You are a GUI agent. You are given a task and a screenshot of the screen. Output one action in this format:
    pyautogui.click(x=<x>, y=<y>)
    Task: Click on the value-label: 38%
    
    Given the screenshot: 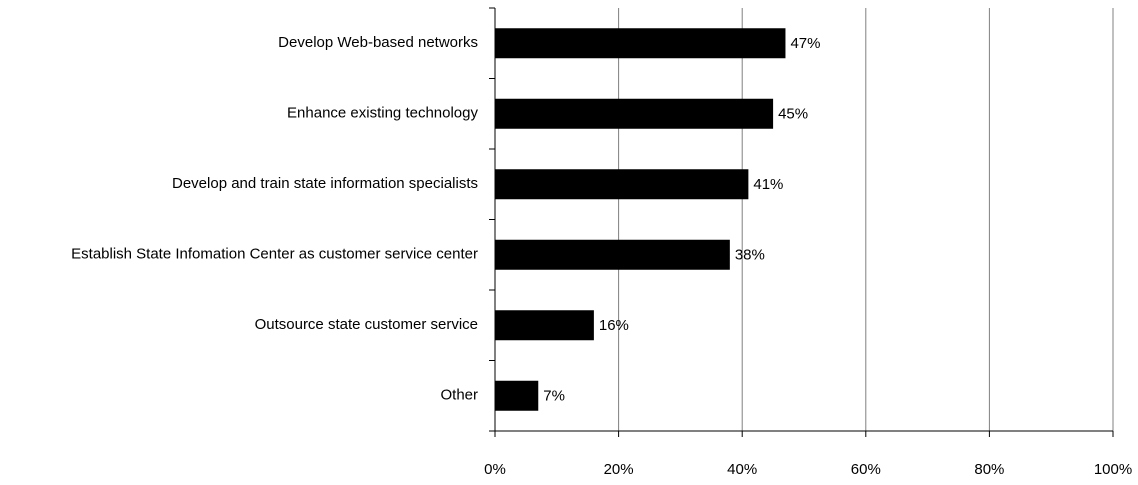 What is the action you would take?
    pyautogui.click(x=750, y=255)
    